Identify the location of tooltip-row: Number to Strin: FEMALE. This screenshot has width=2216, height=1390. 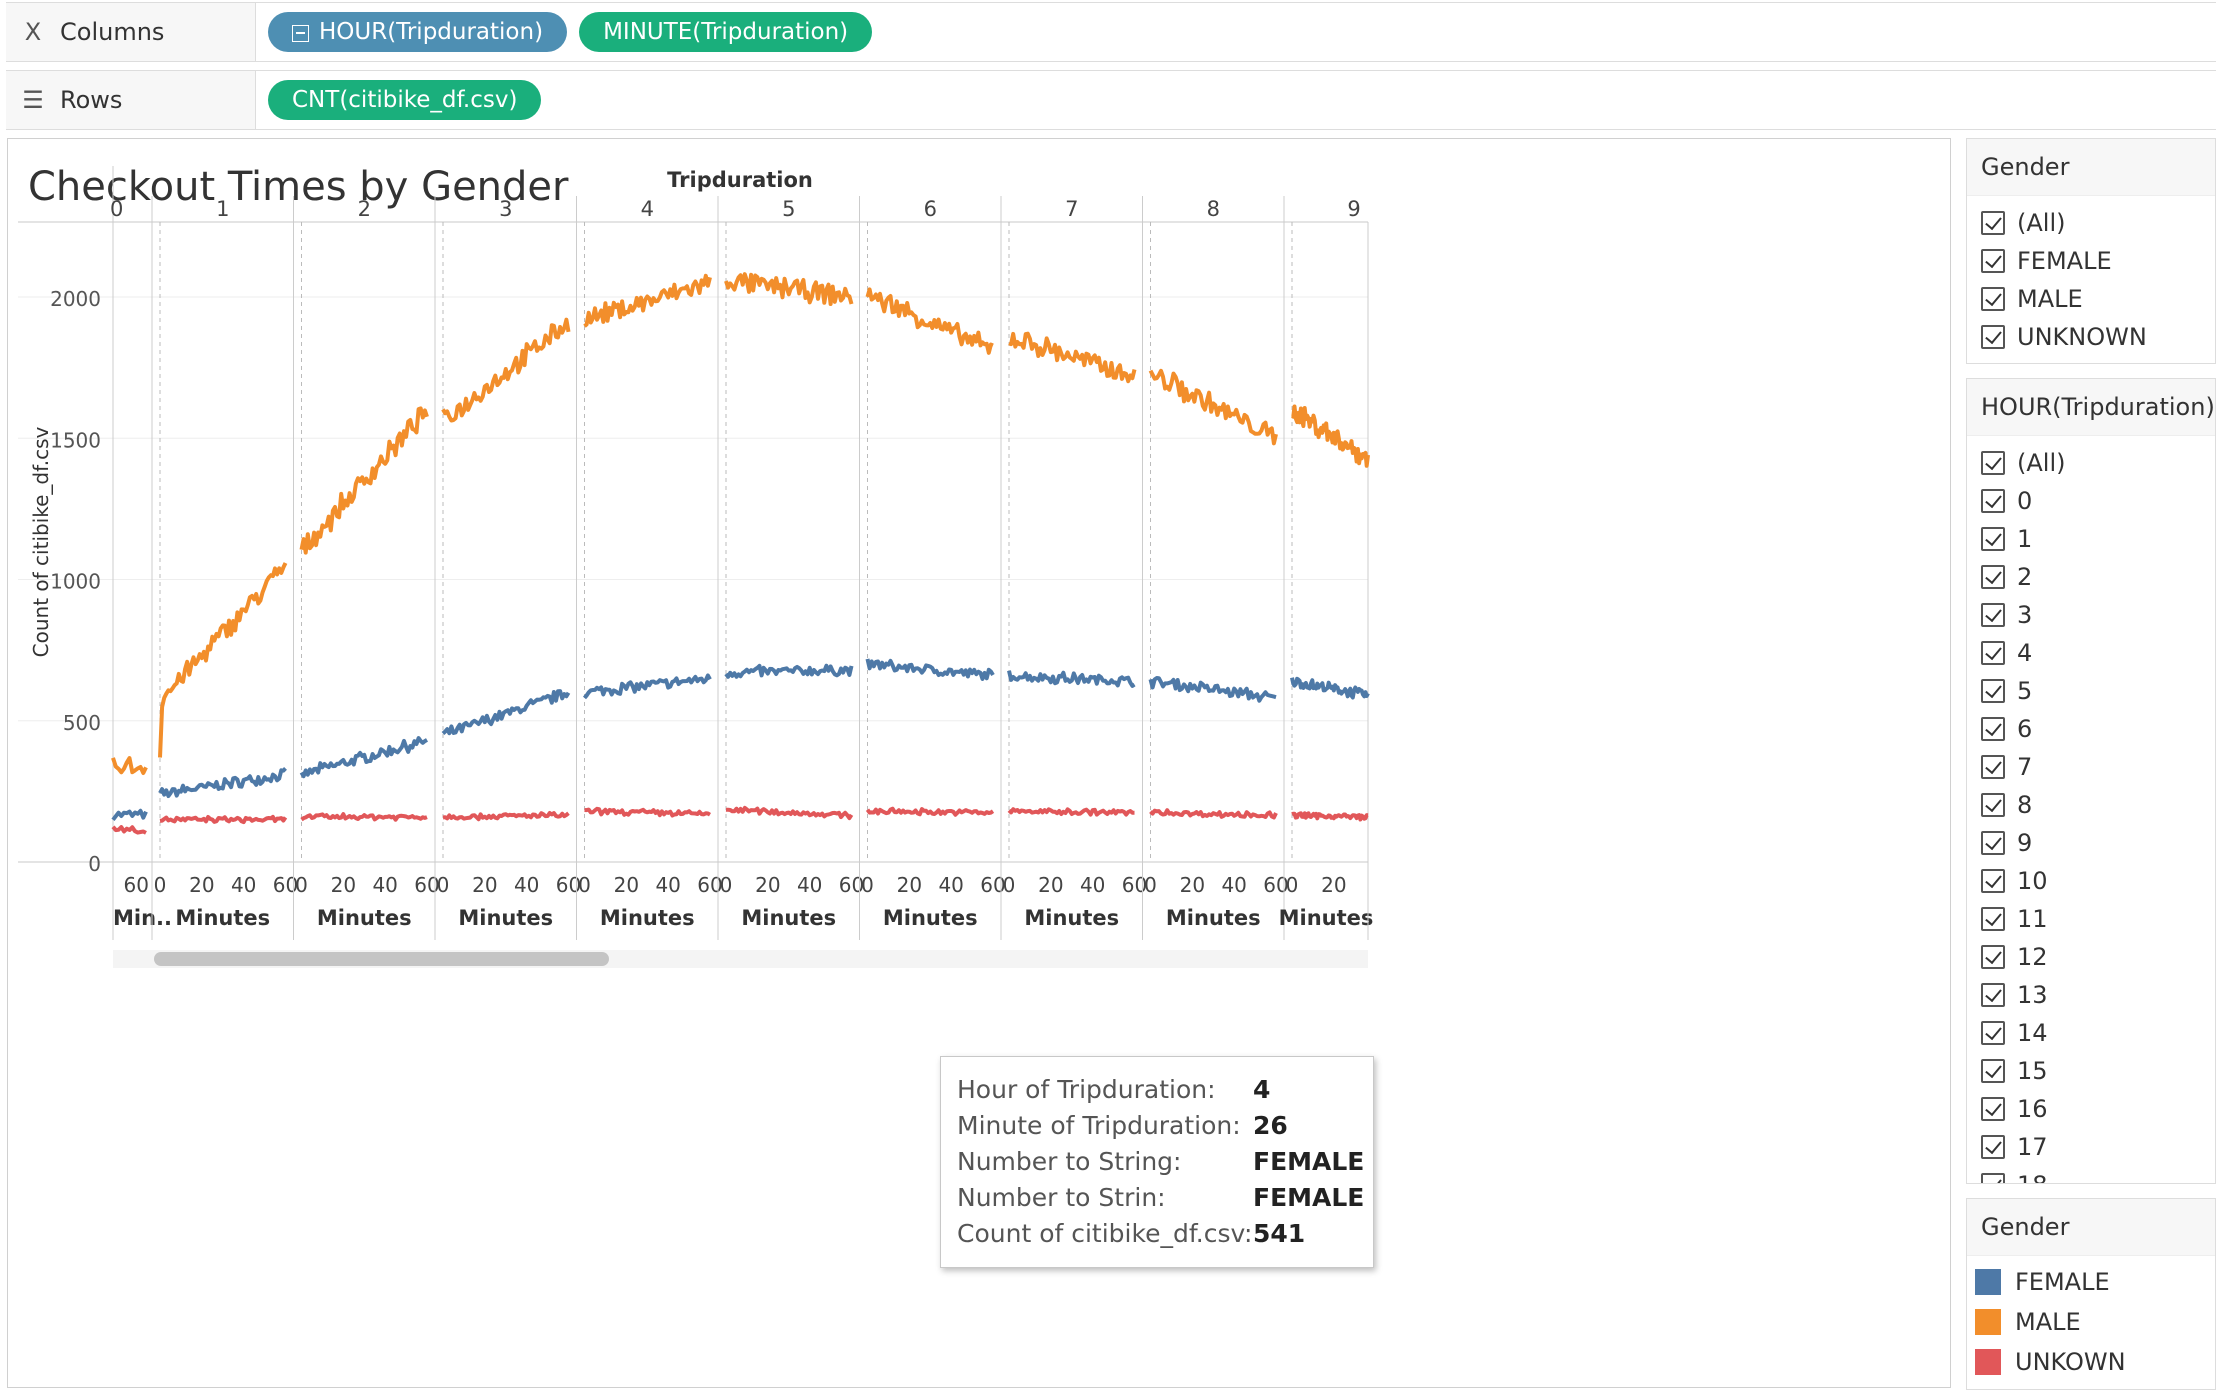
(1165, 1197).